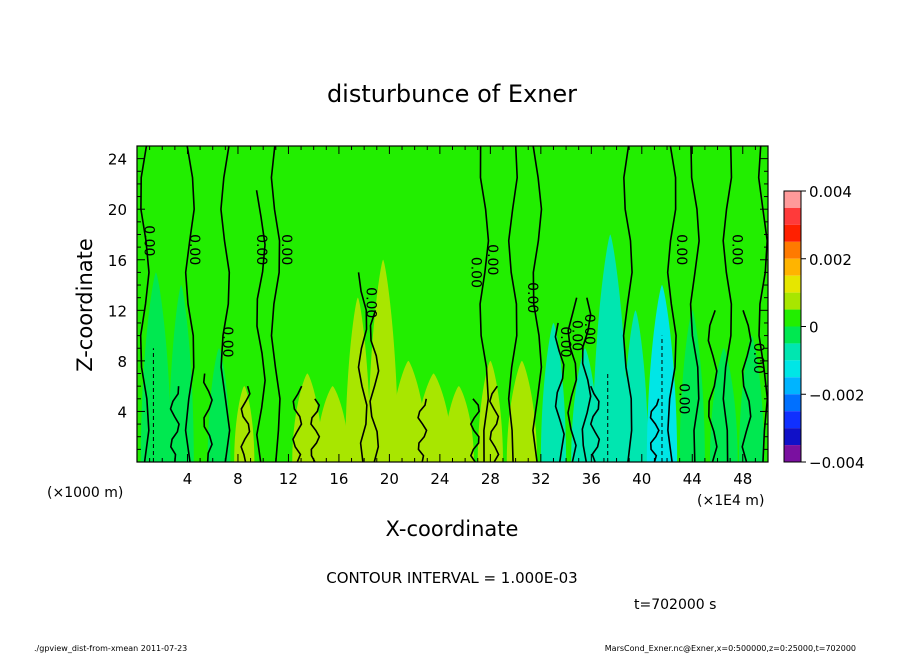 The image size is (904, 654). I want to click on y-tick-label: 24, so click(117, 160).